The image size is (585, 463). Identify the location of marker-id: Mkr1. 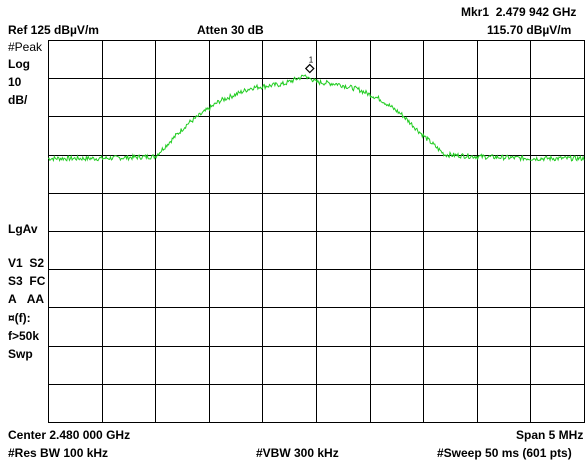
(475, 12).